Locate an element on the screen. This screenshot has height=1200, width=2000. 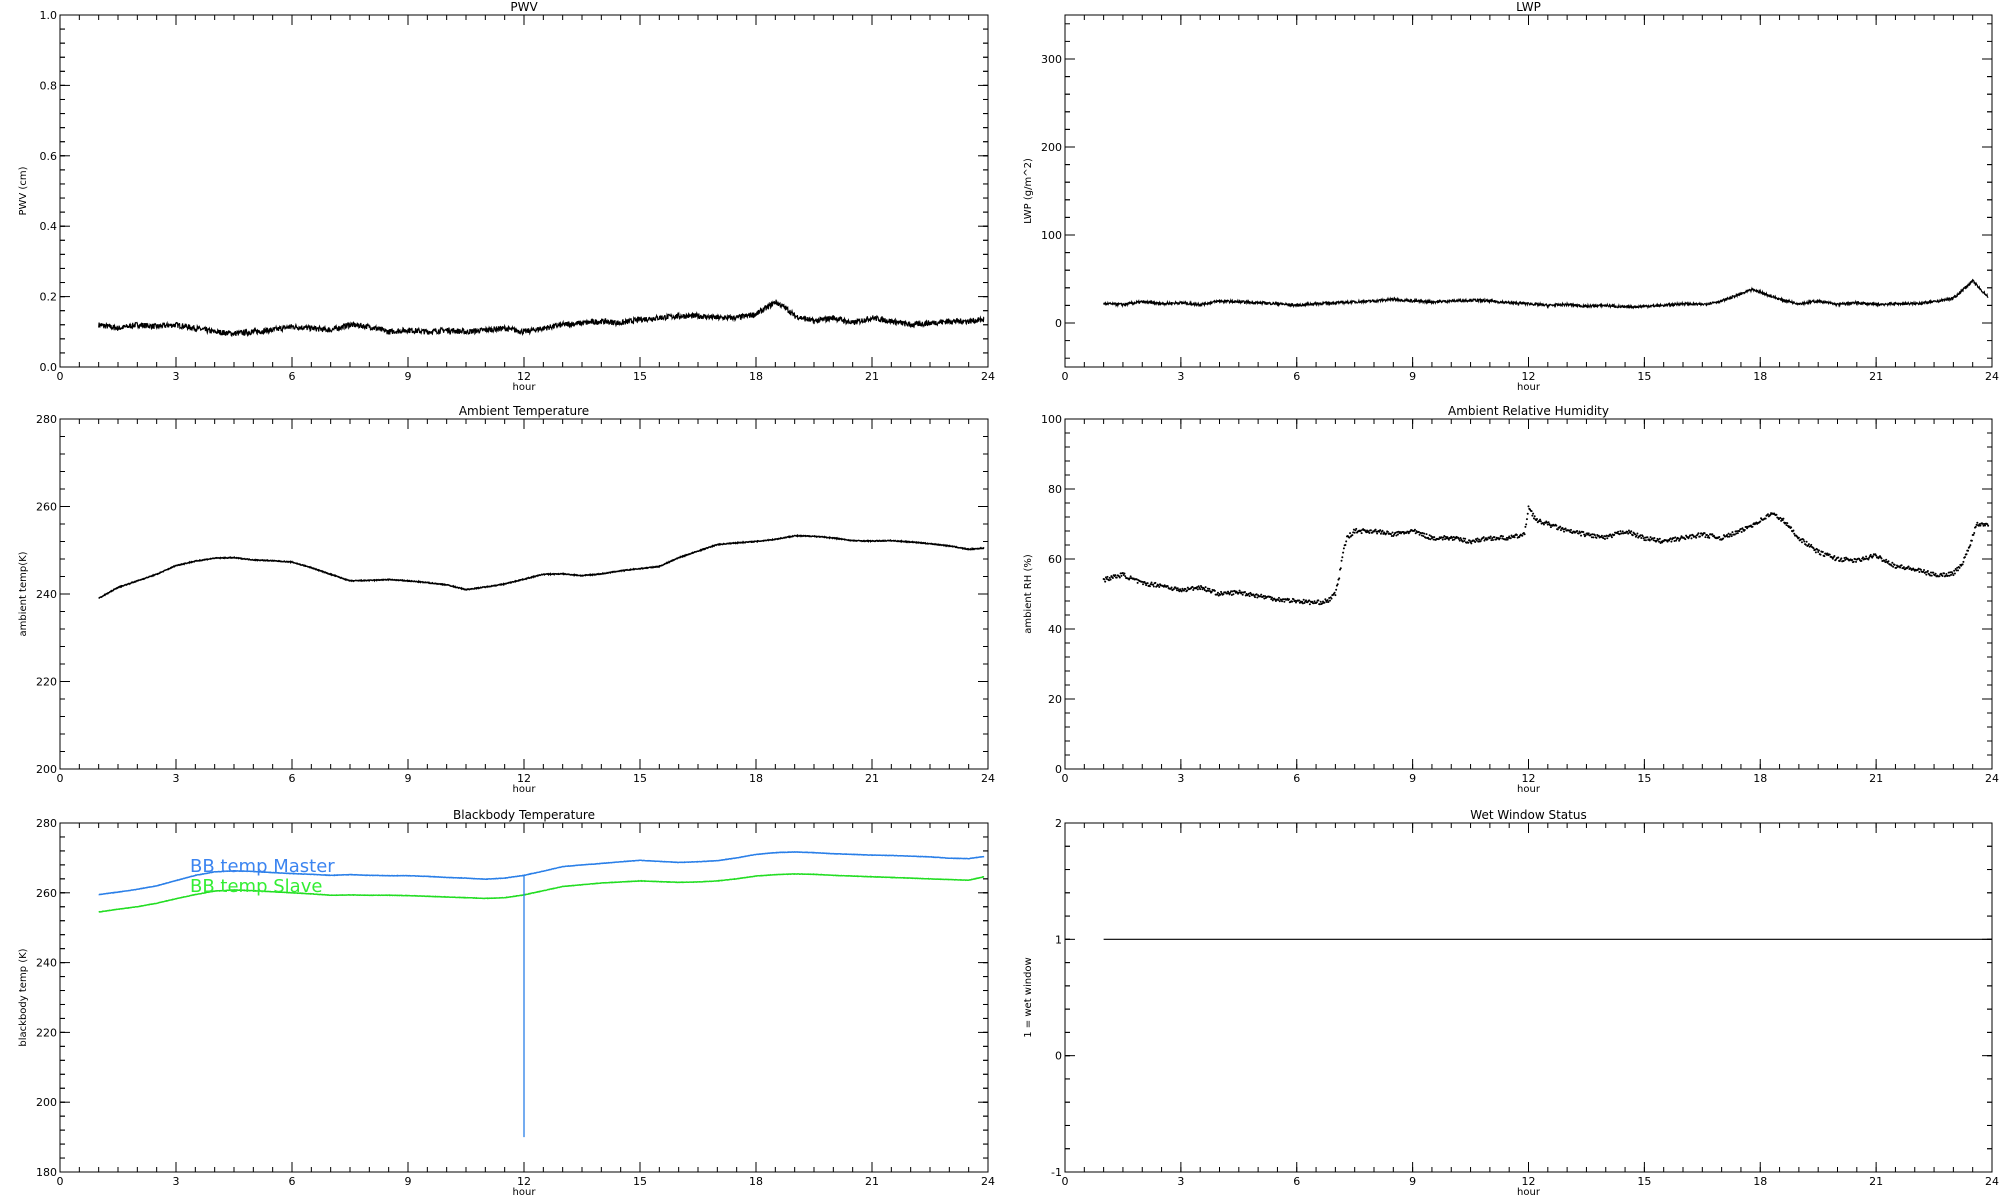
x-tick-label: 24 is located at coordinates (988, 778).